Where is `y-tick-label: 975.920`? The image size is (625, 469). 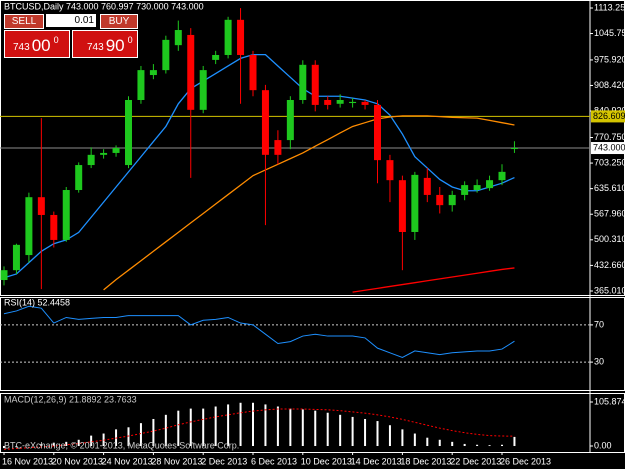 y-tick-label: 975.920 is located at coordinates (609, 59).